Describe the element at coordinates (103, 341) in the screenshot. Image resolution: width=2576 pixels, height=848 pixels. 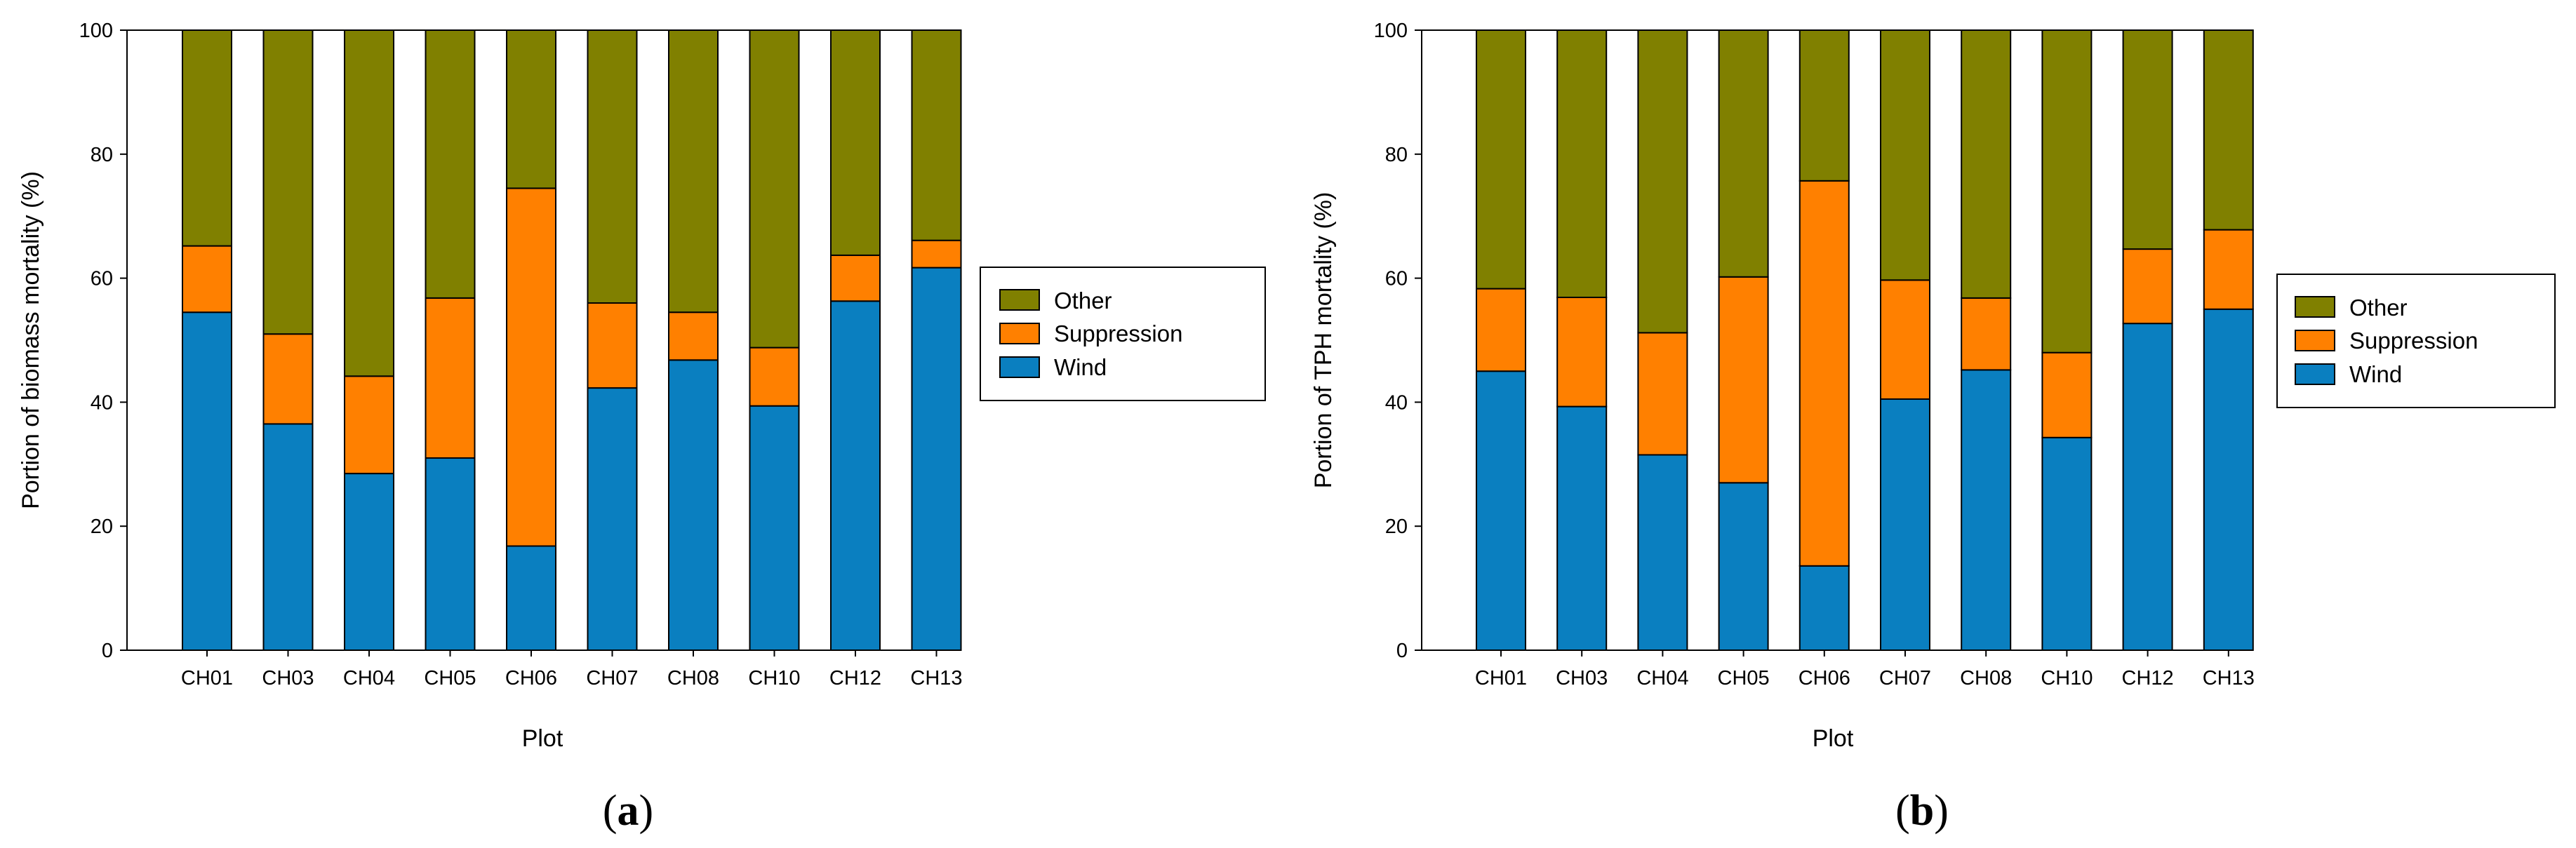
I see `y-axis-ticks-a: 0 20 40 60 80 100` at that location.